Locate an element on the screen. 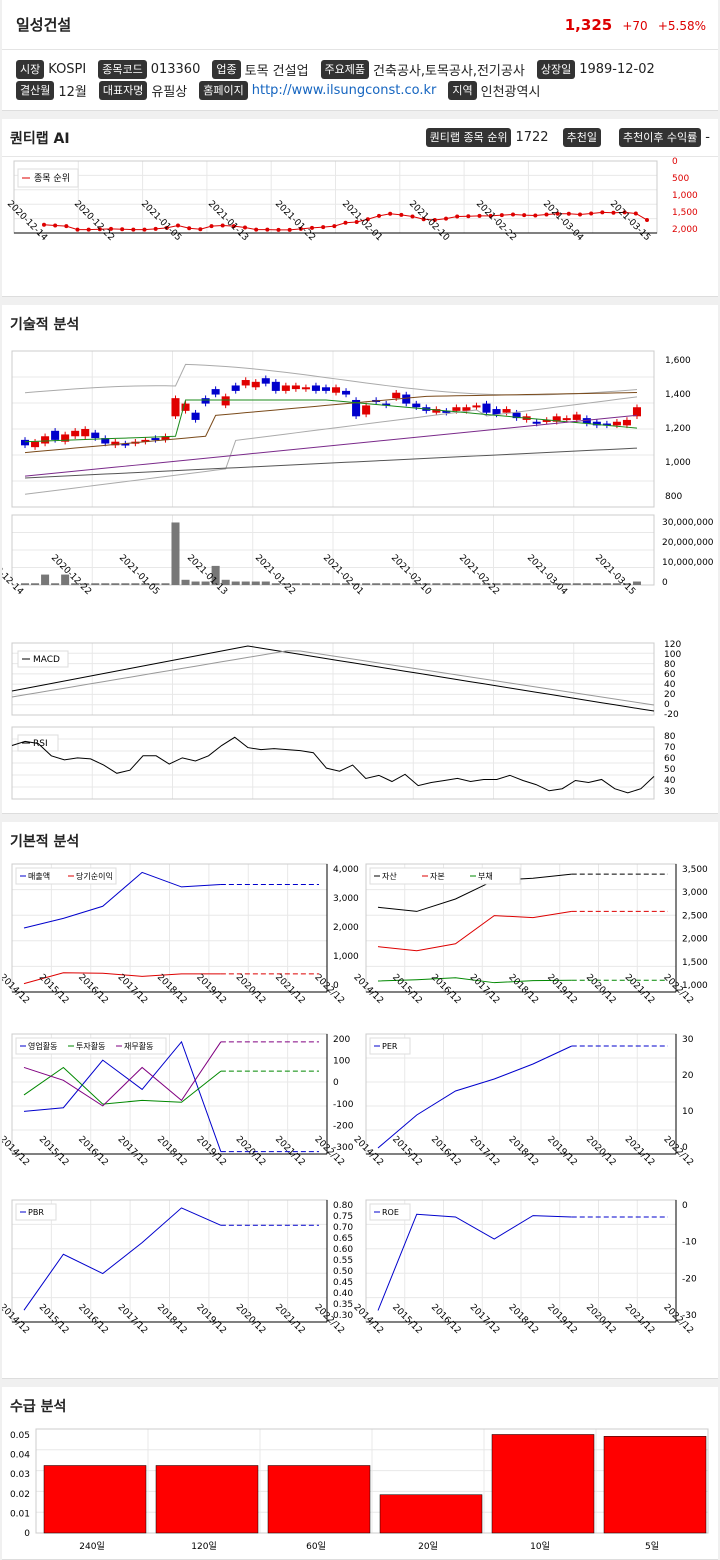 This screenshot has height=1560, width=720. x-tick-label: 60일 is located at coordinates (316, 1546).